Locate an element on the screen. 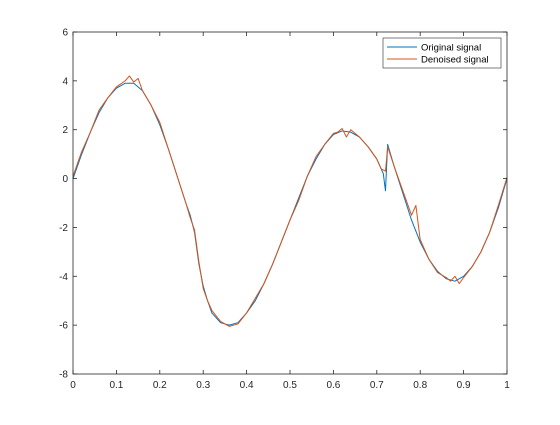 The height and width of the screenshot is (425, 560). x-tick-label: 0.9 is located at coordinates (464, 385).